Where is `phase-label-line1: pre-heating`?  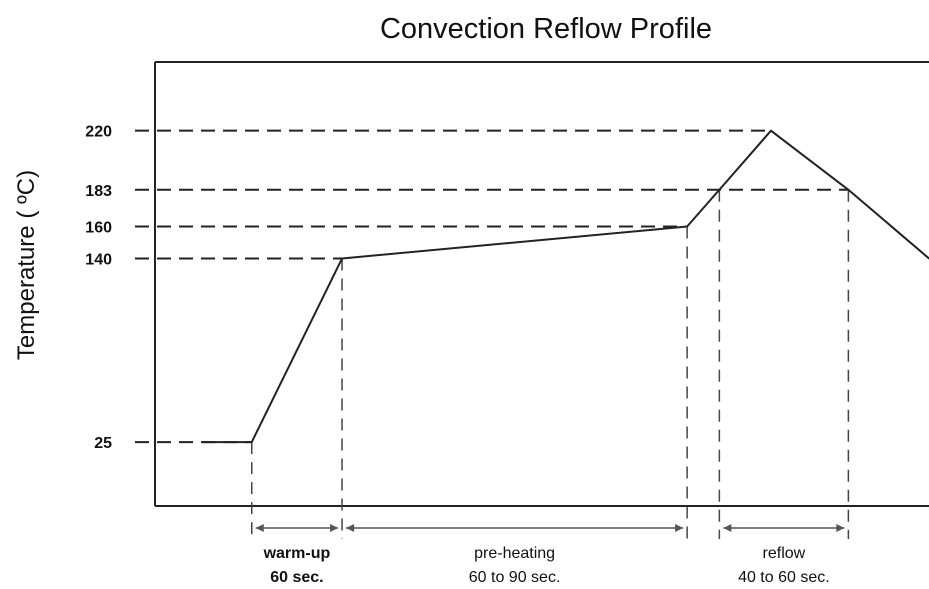 phase-label-line1: pre-heating is located at coordinates (514, 553).